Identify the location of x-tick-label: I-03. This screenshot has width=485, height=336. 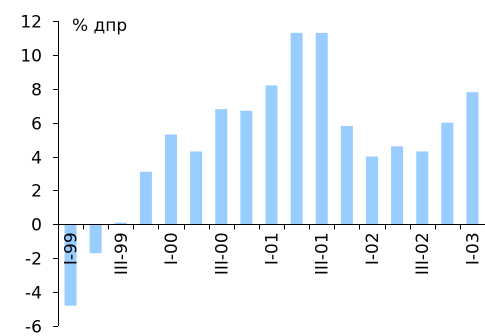
(473, 248).